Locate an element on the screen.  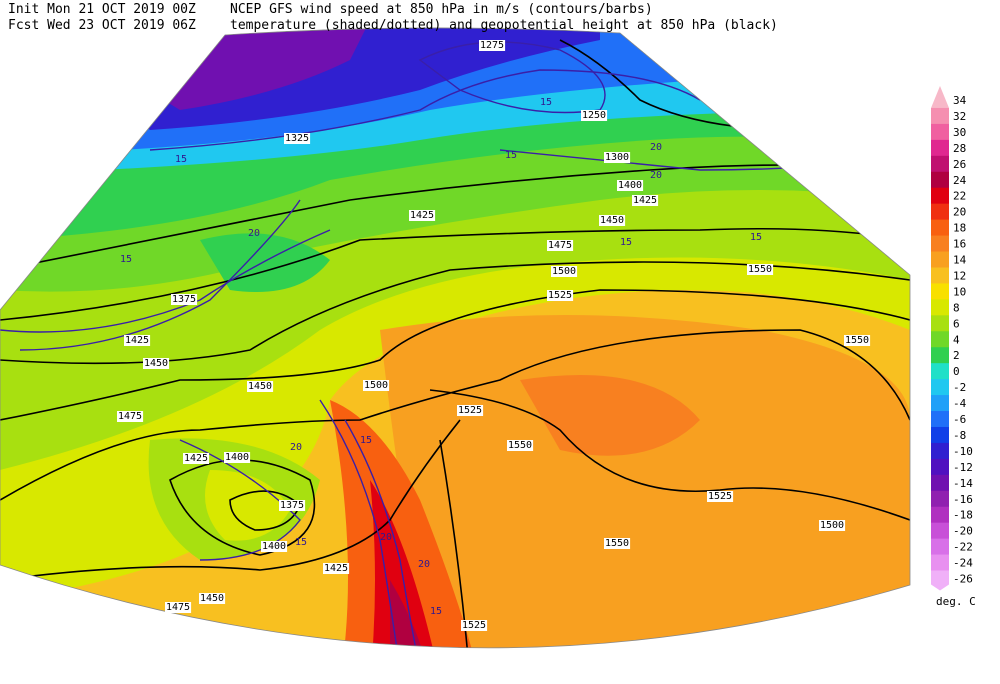
colorbar-label: 16 is located at coordinates (959, 244).